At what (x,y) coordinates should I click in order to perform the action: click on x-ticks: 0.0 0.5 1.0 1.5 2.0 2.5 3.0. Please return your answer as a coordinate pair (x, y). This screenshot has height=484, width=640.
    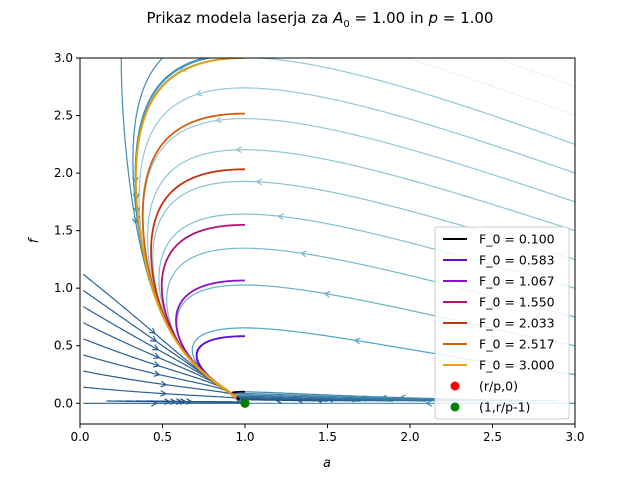
    Looking at the image, I should click on (327, 434).